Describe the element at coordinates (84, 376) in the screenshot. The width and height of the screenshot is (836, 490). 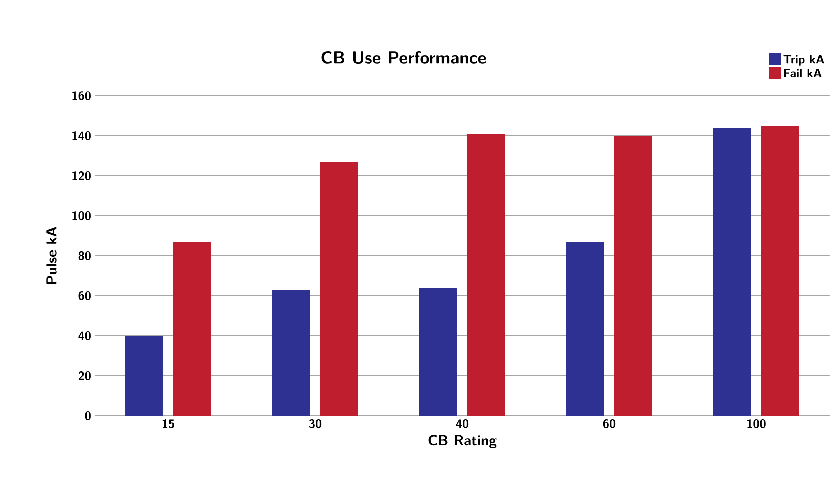
I see `y-tick-label: 20` at that location.